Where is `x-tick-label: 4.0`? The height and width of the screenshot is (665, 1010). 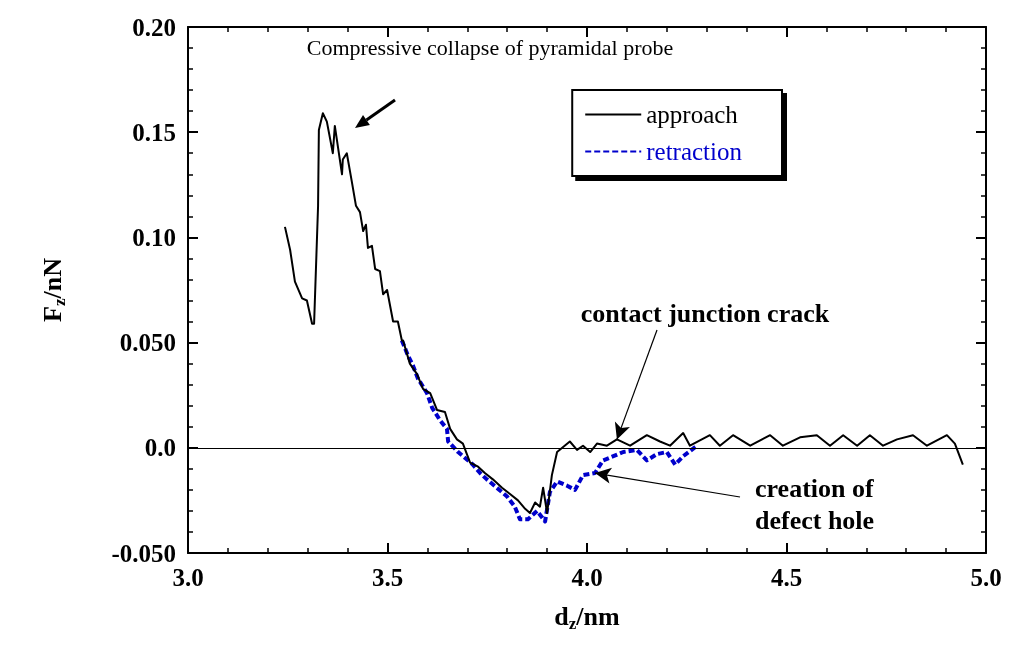
x-tick-label: 4.0 is located at coordinates (587, 577).